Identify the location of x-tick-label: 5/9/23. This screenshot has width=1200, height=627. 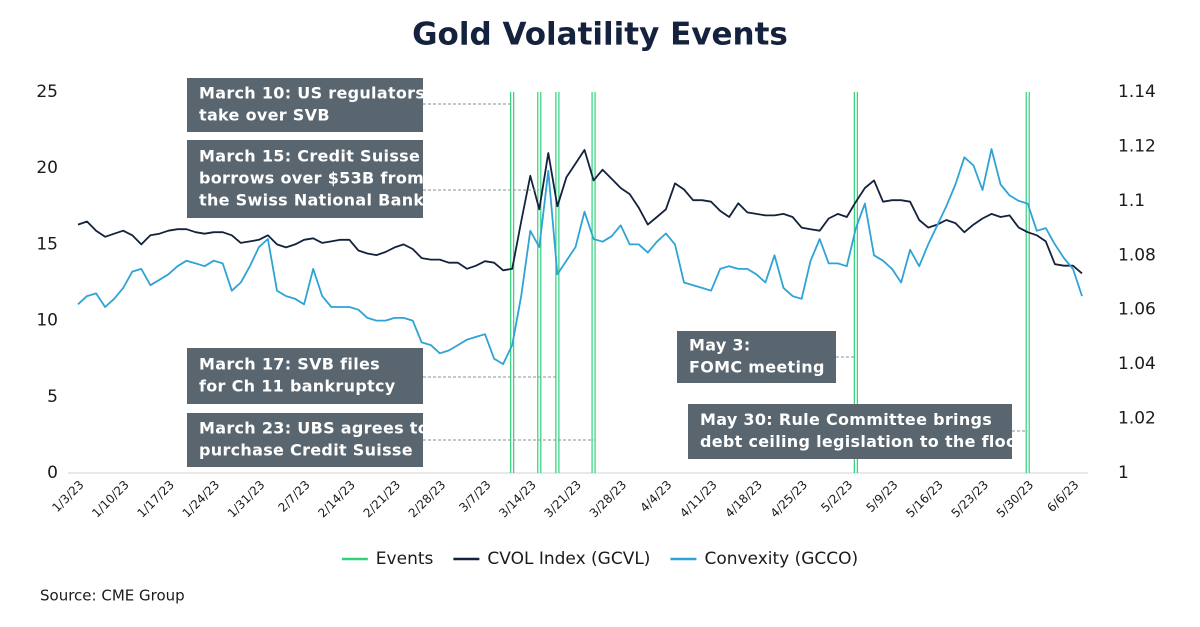
(881, 496).